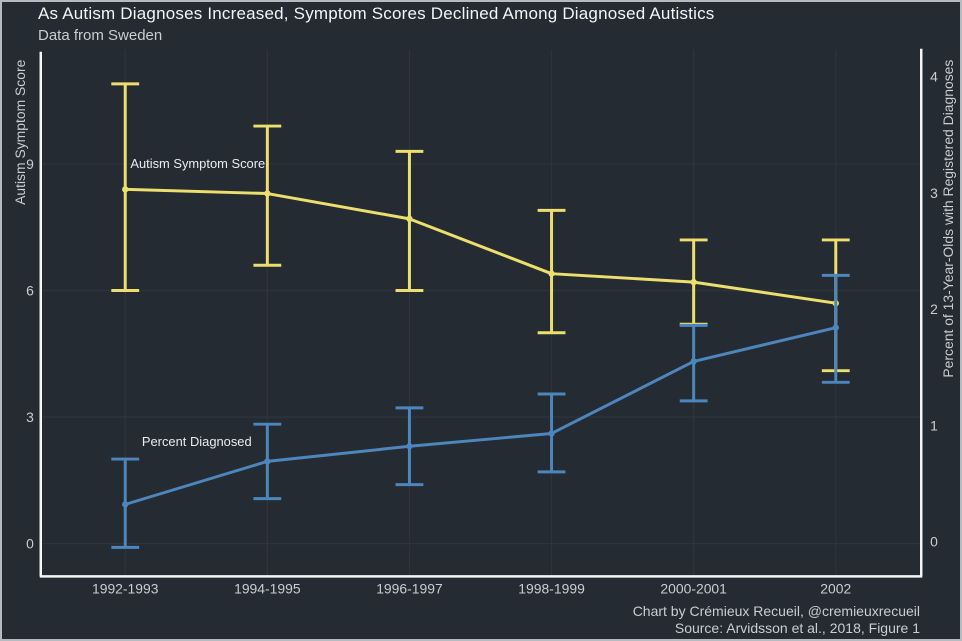  I want to click on right-tick-label: 3, so click(934, 193).